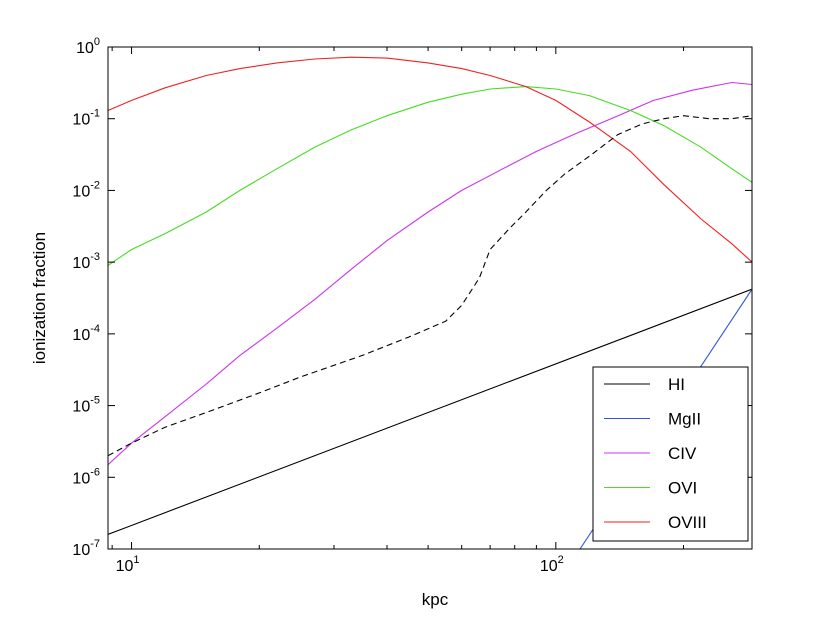 The height and width of the screenshot is (624, 830). What do you see at coordinates (655, 453) in the screenshot?
I see `legend-items: HI MgII CIV OVI OVIII` at bounding box center [655, 453].